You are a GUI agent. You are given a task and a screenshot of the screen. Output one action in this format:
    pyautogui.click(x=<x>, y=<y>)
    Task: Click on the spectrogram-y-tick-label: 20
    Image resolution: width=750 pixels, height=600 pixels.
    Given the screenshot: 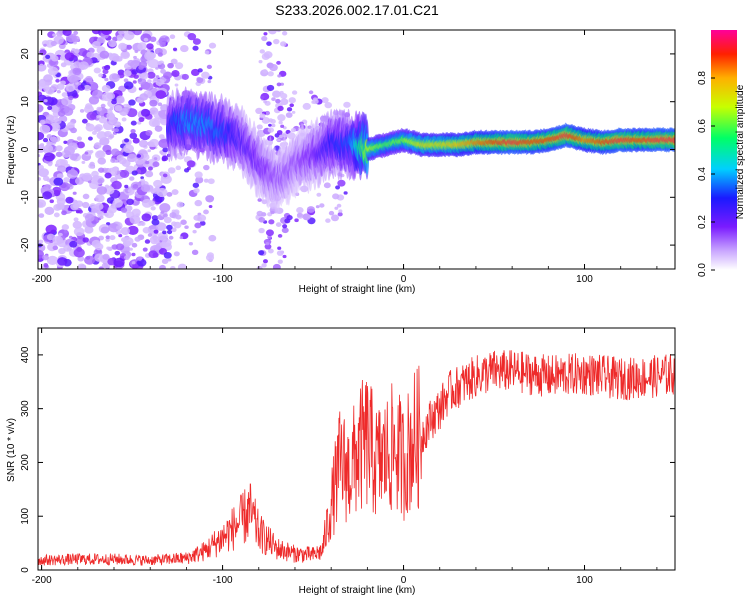 What is the action you would take?
    pyautogui.click(x=25, y=54)
    